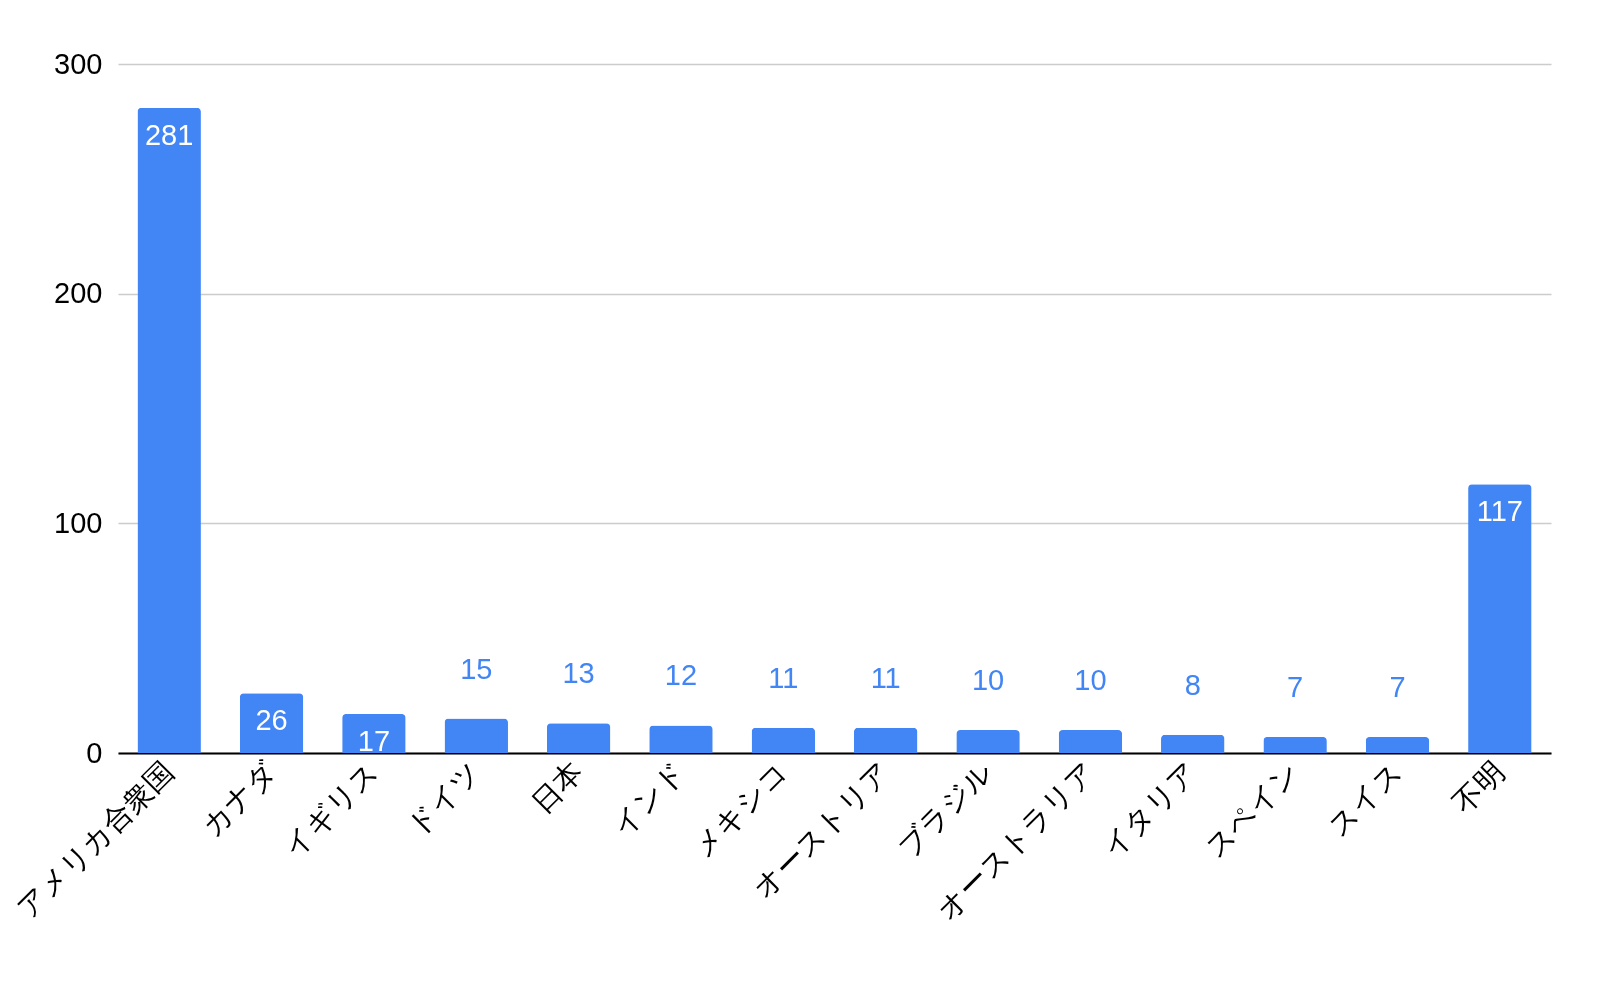 Image resolution: width=1600 pixels, height=989 pixels. What do you see at coordinates (78, 63) in the screenshot?
I see `y-tick-label: 300` at bounding box center [78, 63].